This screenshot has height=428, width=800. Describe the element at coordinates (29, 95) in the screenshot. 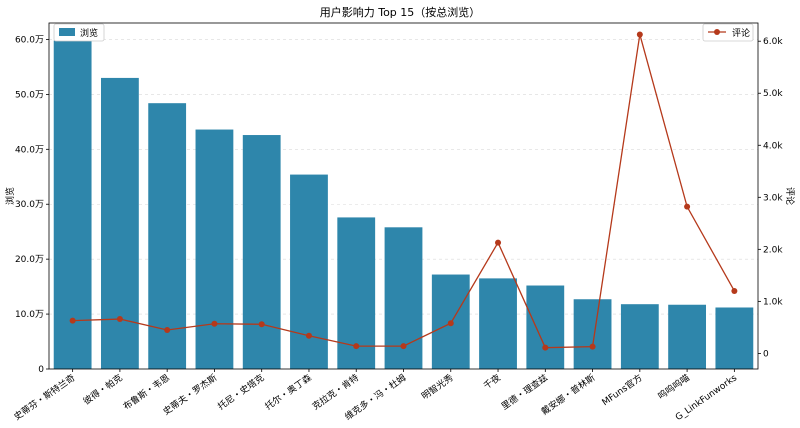

I see `y-left-tick-label-5: 50.0万` at that location.